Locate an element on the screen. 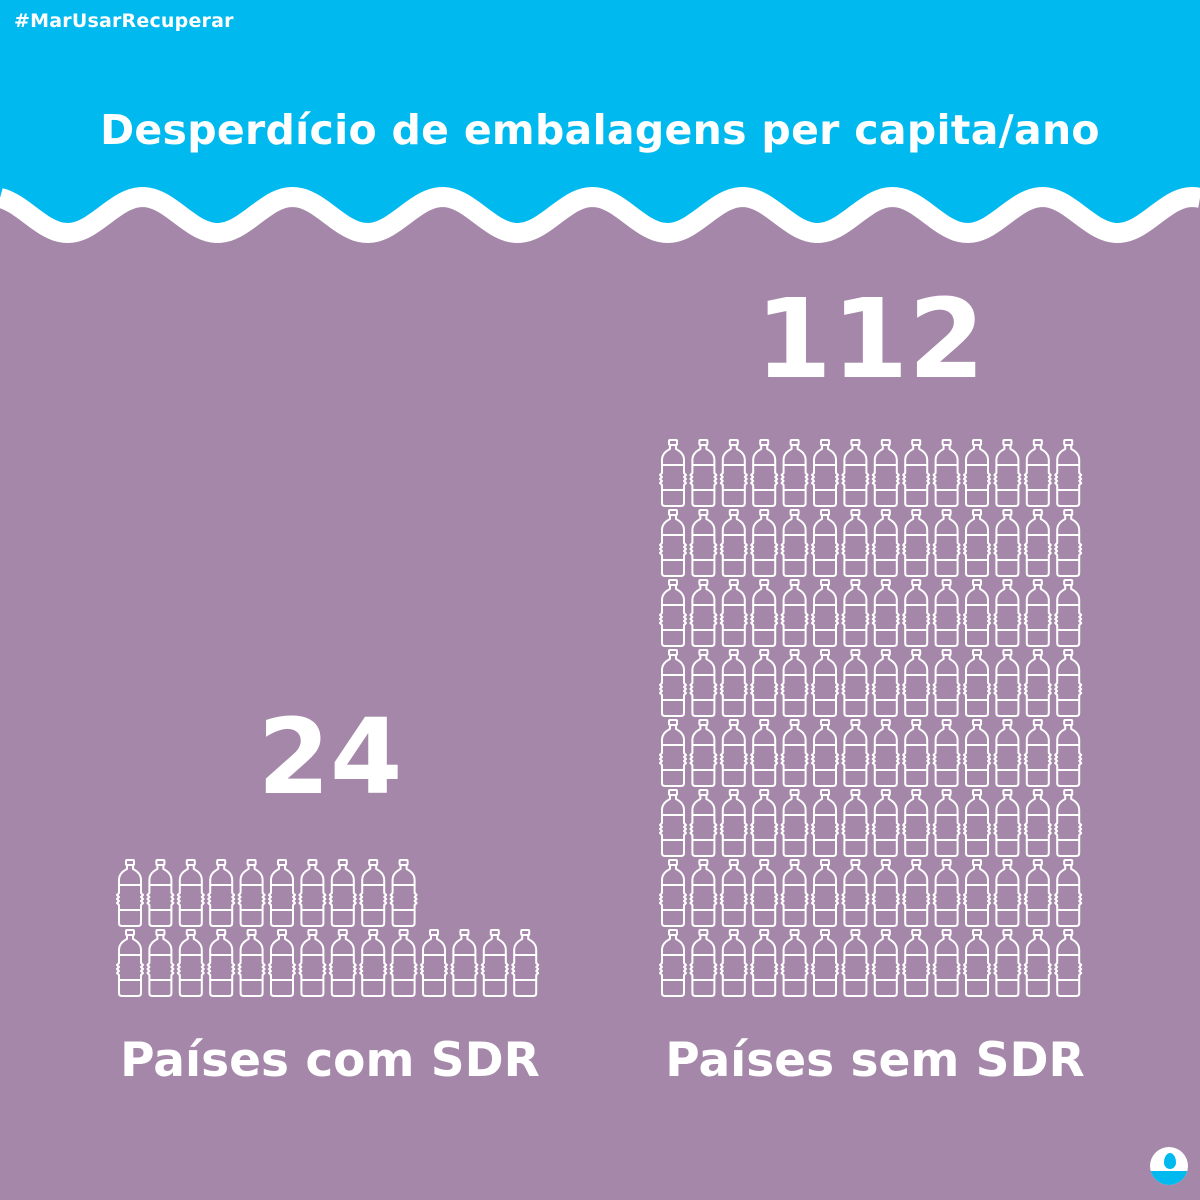 The image size is (1200, 1200). value-paises-com-sdr: 24 is located at coordinates (330, 757).